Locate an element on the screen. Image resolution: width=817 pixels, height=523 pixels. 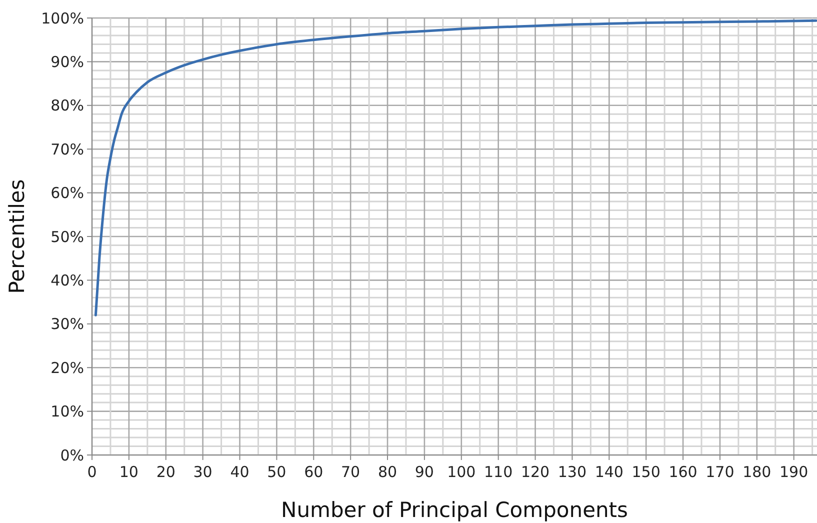
x-tick-label: 160 is located at coordinates (683, 472).